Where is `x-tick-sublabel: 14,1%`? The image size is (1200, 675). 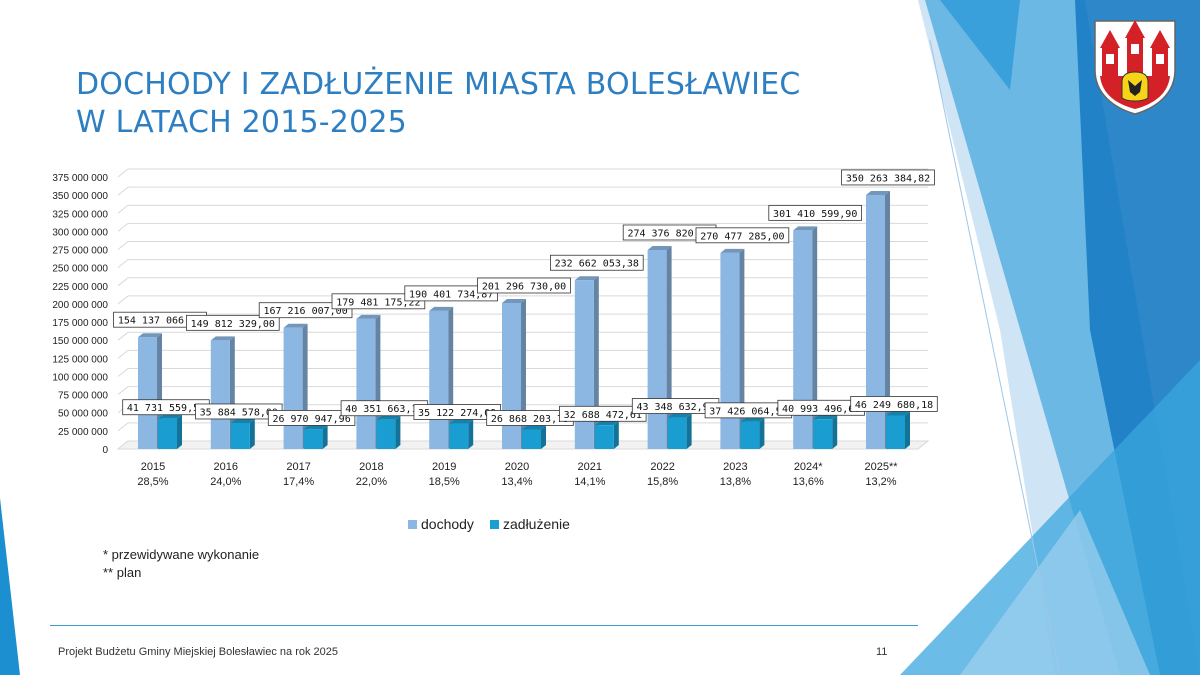
x-tick-sublabel: 14,1% is located at coordinates (589, 482).